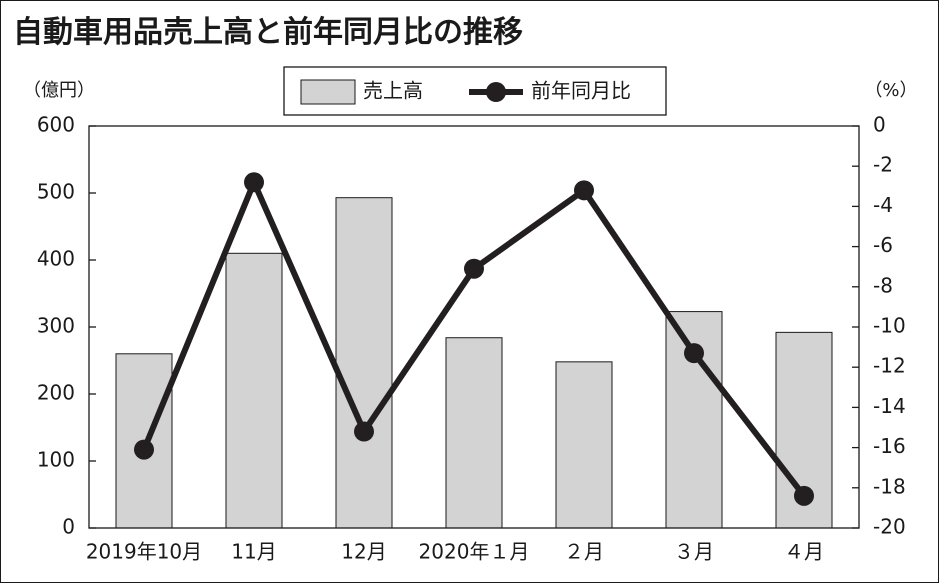  I want to click on x-tick-label-3: 2020年１月, so click(474, 552).